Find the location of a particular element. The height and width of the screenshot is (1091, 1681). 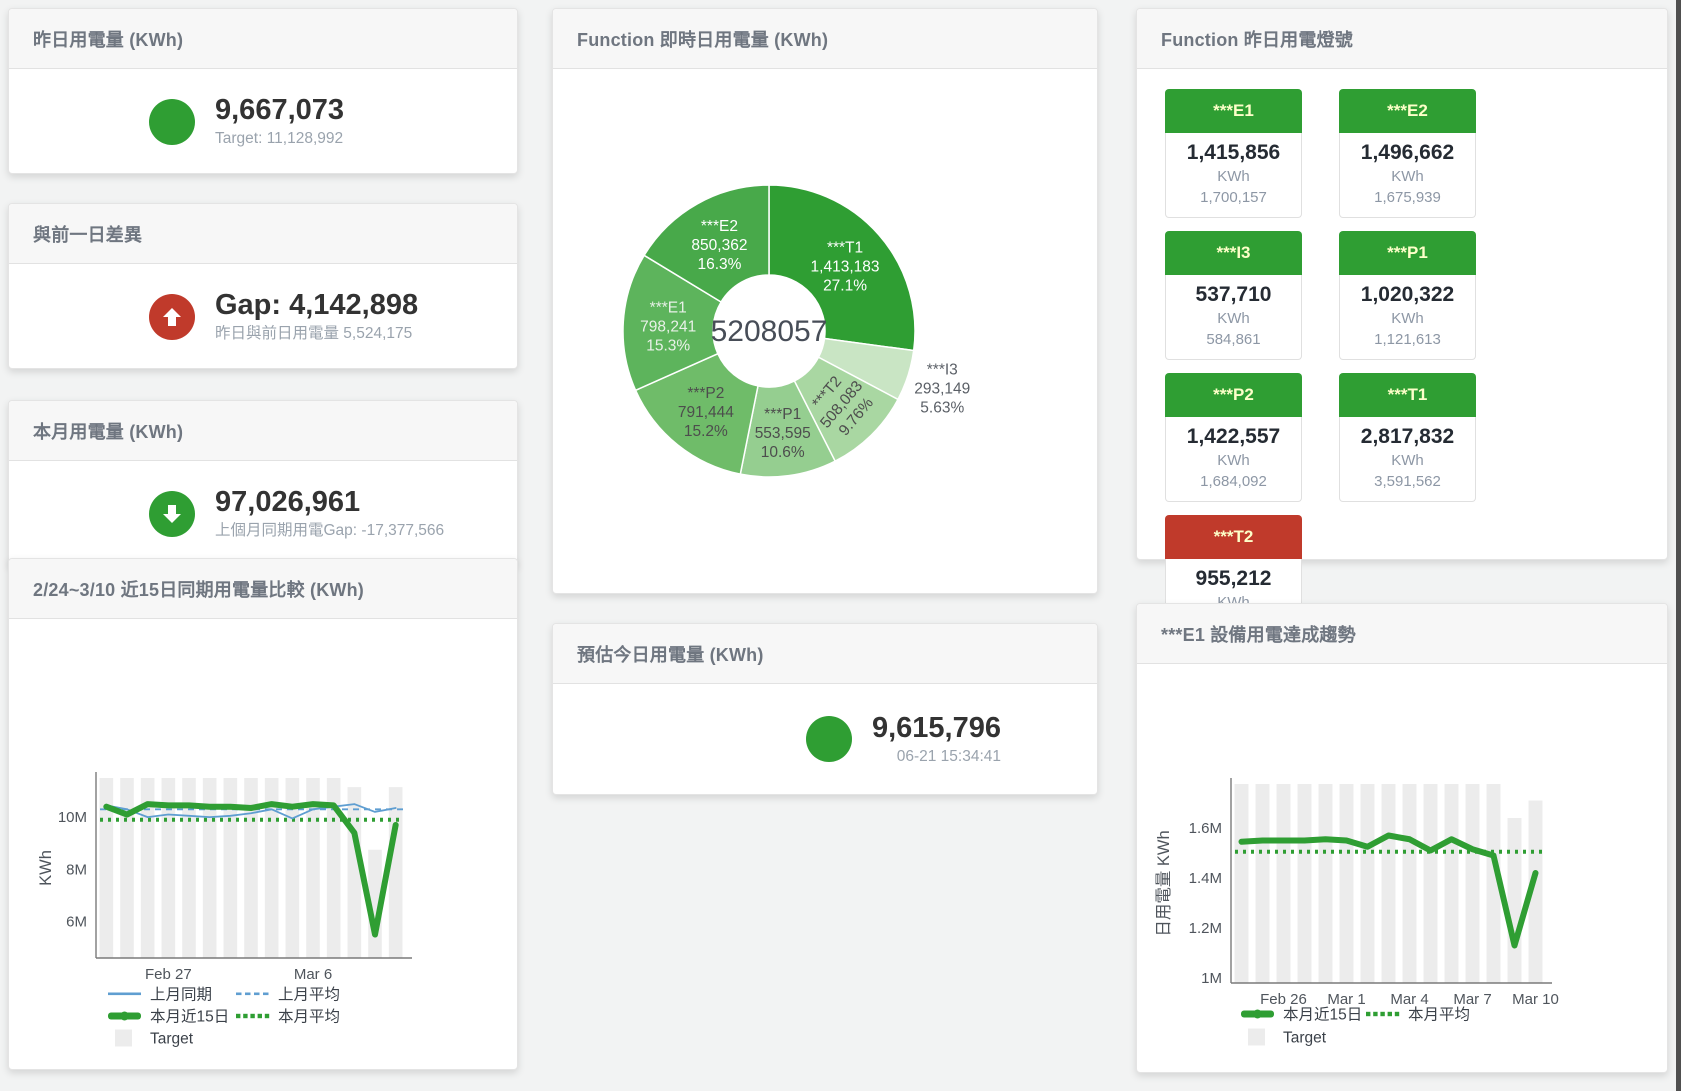

estimate-timestamp: 06-21 15:34:41 is located at coordinates (948, 756).